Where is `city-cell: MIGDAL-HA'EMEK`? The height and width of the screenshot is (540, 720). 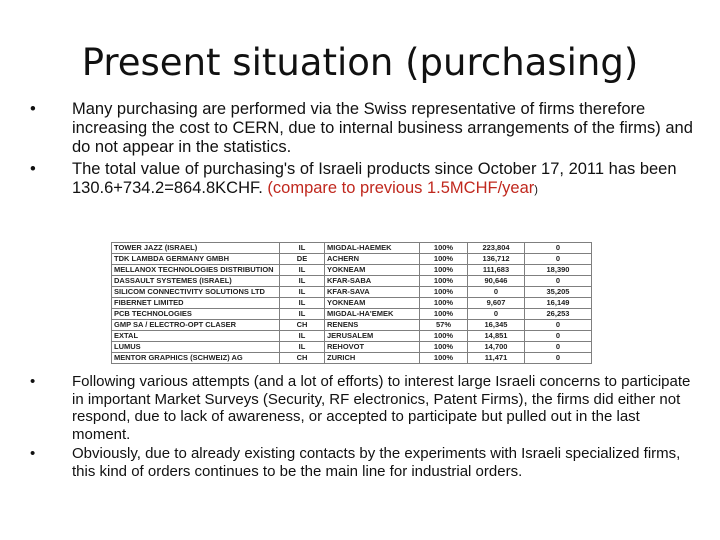 city-cell: MIGDAL-HA'EMEK is located at coordinates (372, 314).